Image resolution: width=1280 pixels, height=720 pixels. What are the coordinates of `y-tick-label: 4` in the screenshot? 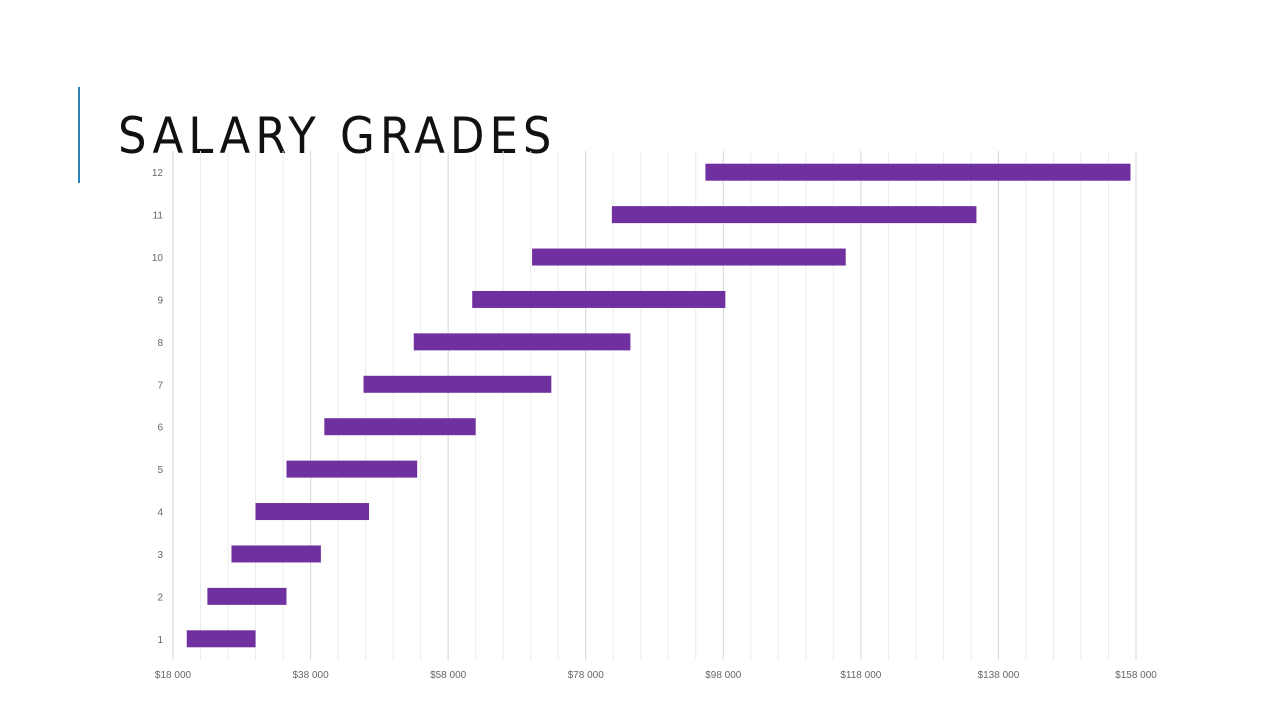 It's located at (160, 513).